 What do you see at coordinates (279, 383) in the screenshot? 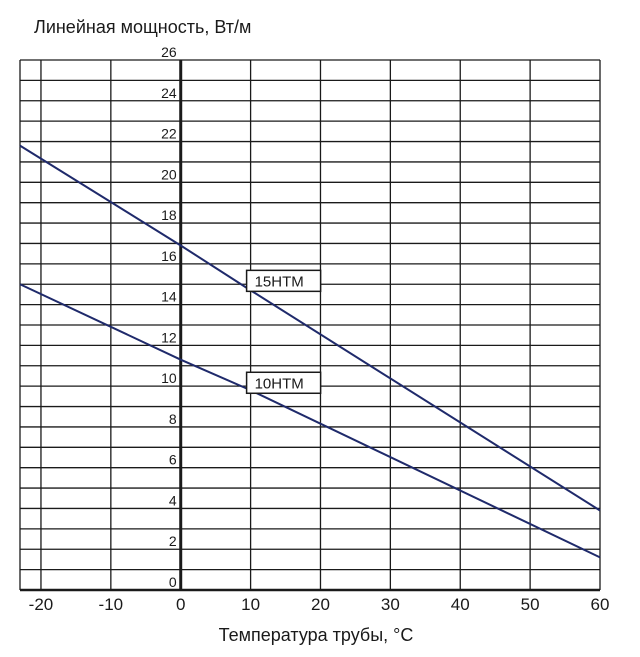
I see `series-label: 10HTM` at bounding box center [279, 383].